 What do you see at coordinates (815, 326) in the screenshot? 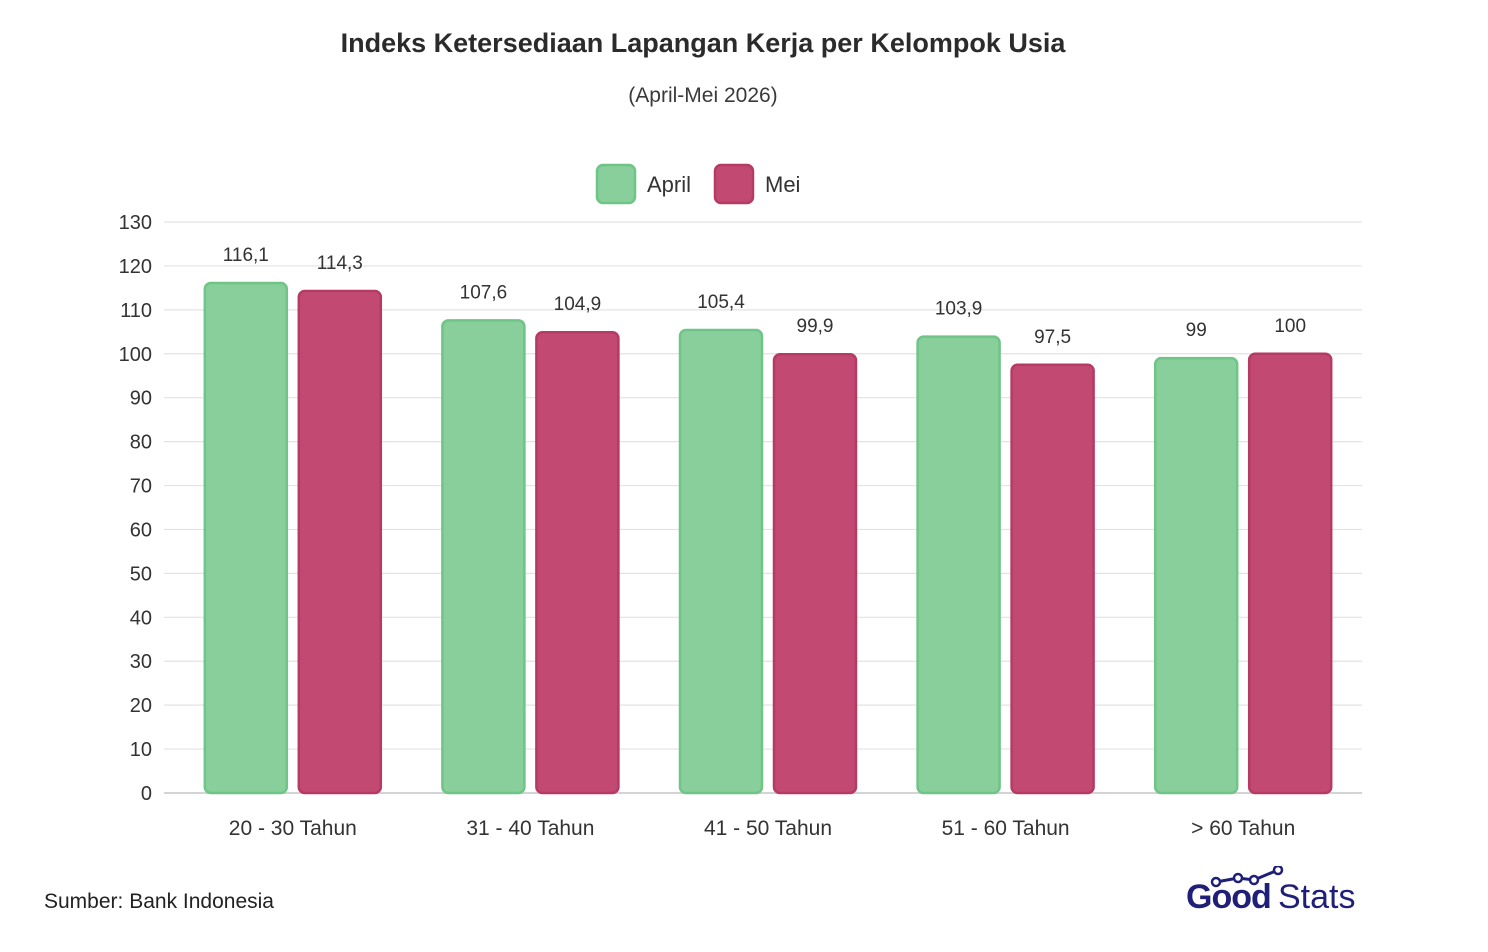
I see `data-label: 99,9` at bounding box center [815, 326].